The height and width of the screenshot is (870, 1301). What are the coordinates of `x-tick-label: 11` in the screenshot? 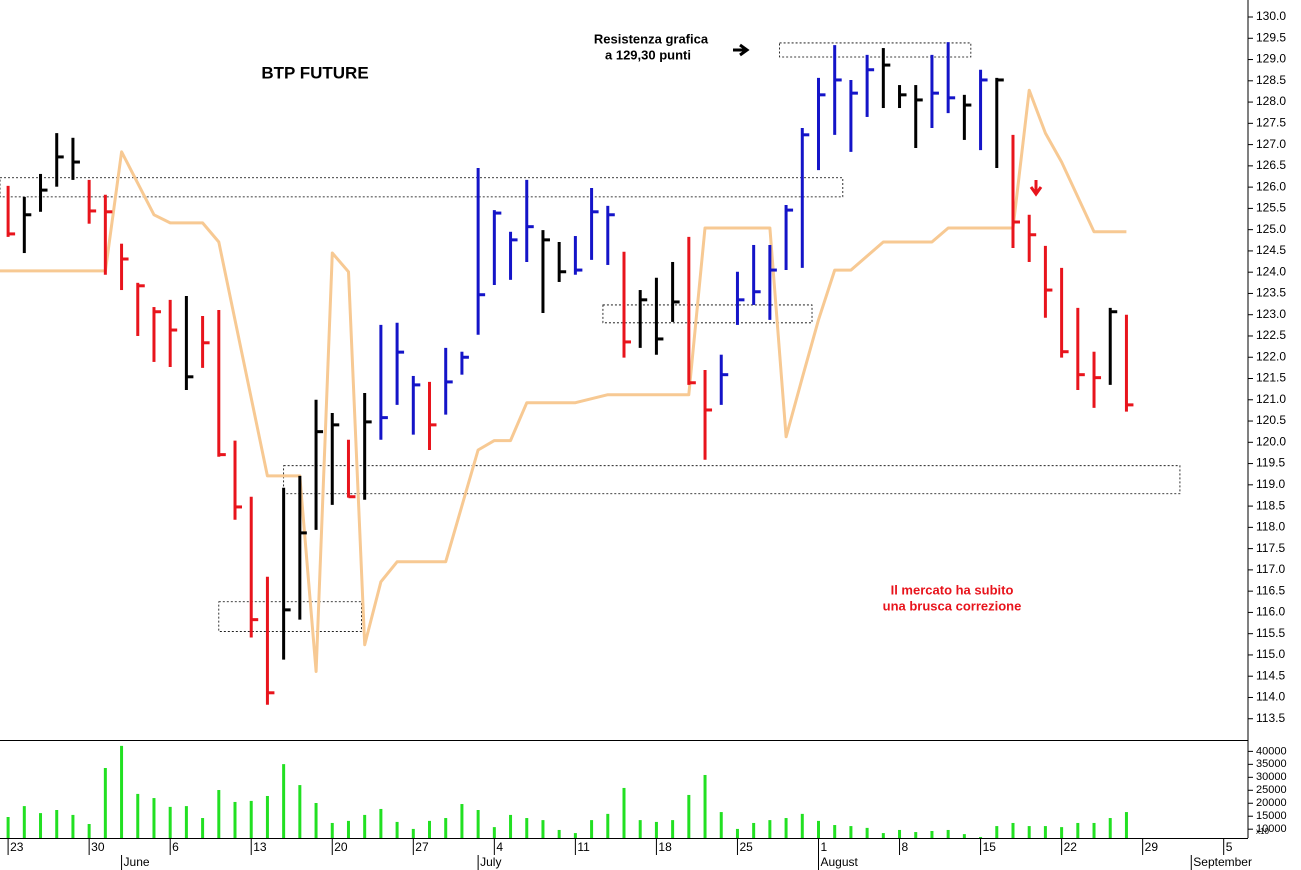 It's located at (583, 847).